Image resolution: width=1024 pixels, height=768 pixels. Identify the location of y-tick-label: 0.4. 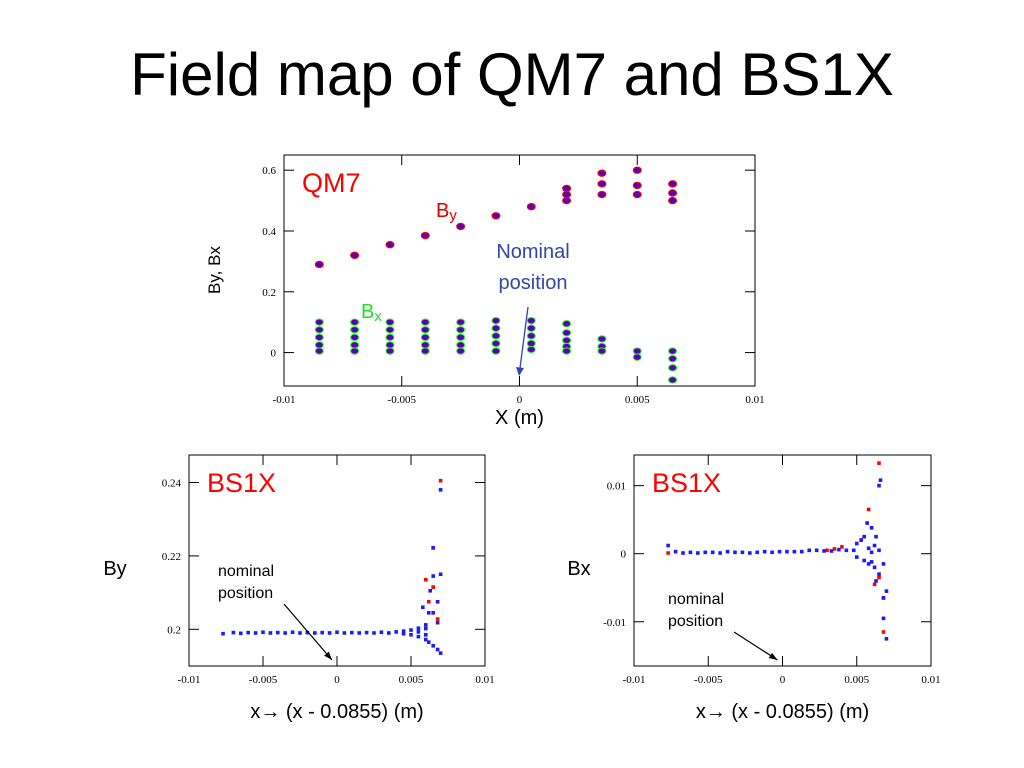
(269, 232).